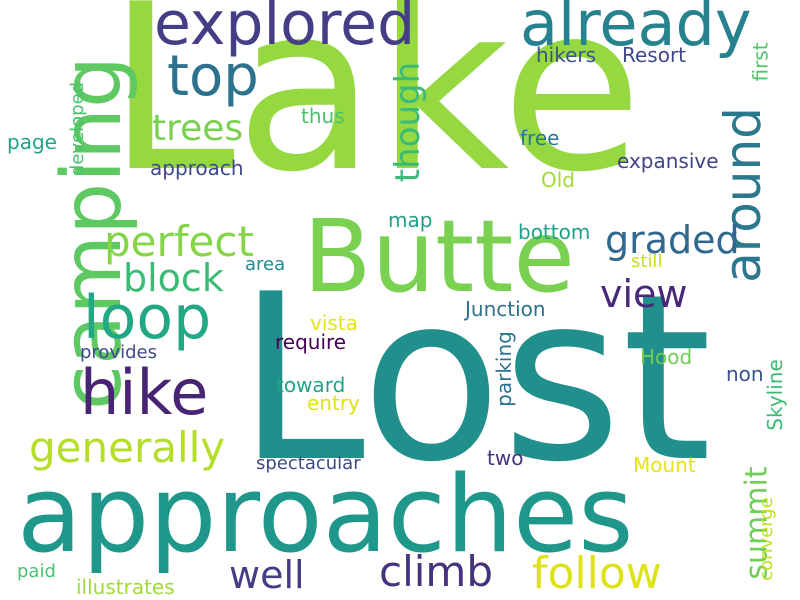 This screenshot has height=600, width=800. Describe the element at coordinates (558, 180) in the screenshot. I see `word-old: Old` at that location.